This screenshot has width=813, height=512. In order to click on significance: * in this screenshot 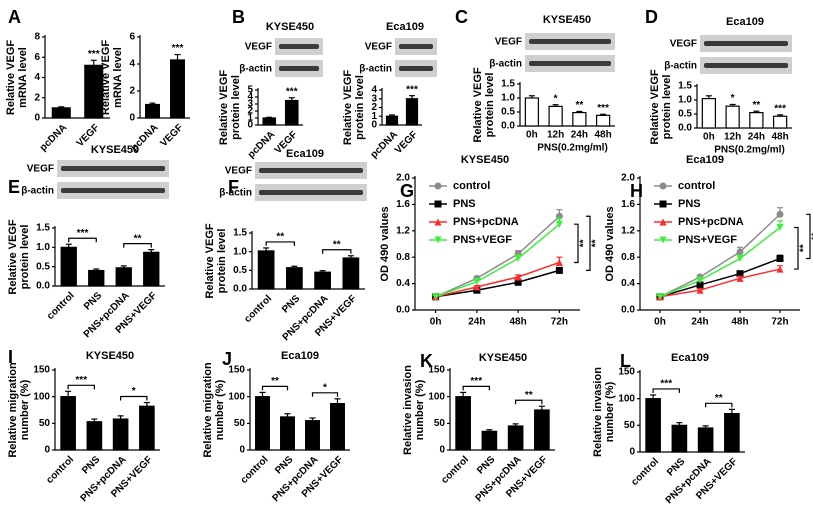, I will do `click(556, 98)`.